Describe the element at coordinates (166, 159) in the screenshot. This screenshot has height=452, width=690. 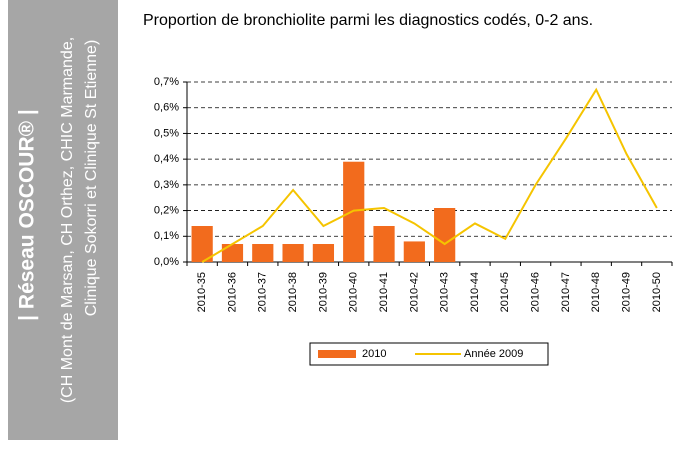
I see `y-tick-label: 0,4%` at that location.